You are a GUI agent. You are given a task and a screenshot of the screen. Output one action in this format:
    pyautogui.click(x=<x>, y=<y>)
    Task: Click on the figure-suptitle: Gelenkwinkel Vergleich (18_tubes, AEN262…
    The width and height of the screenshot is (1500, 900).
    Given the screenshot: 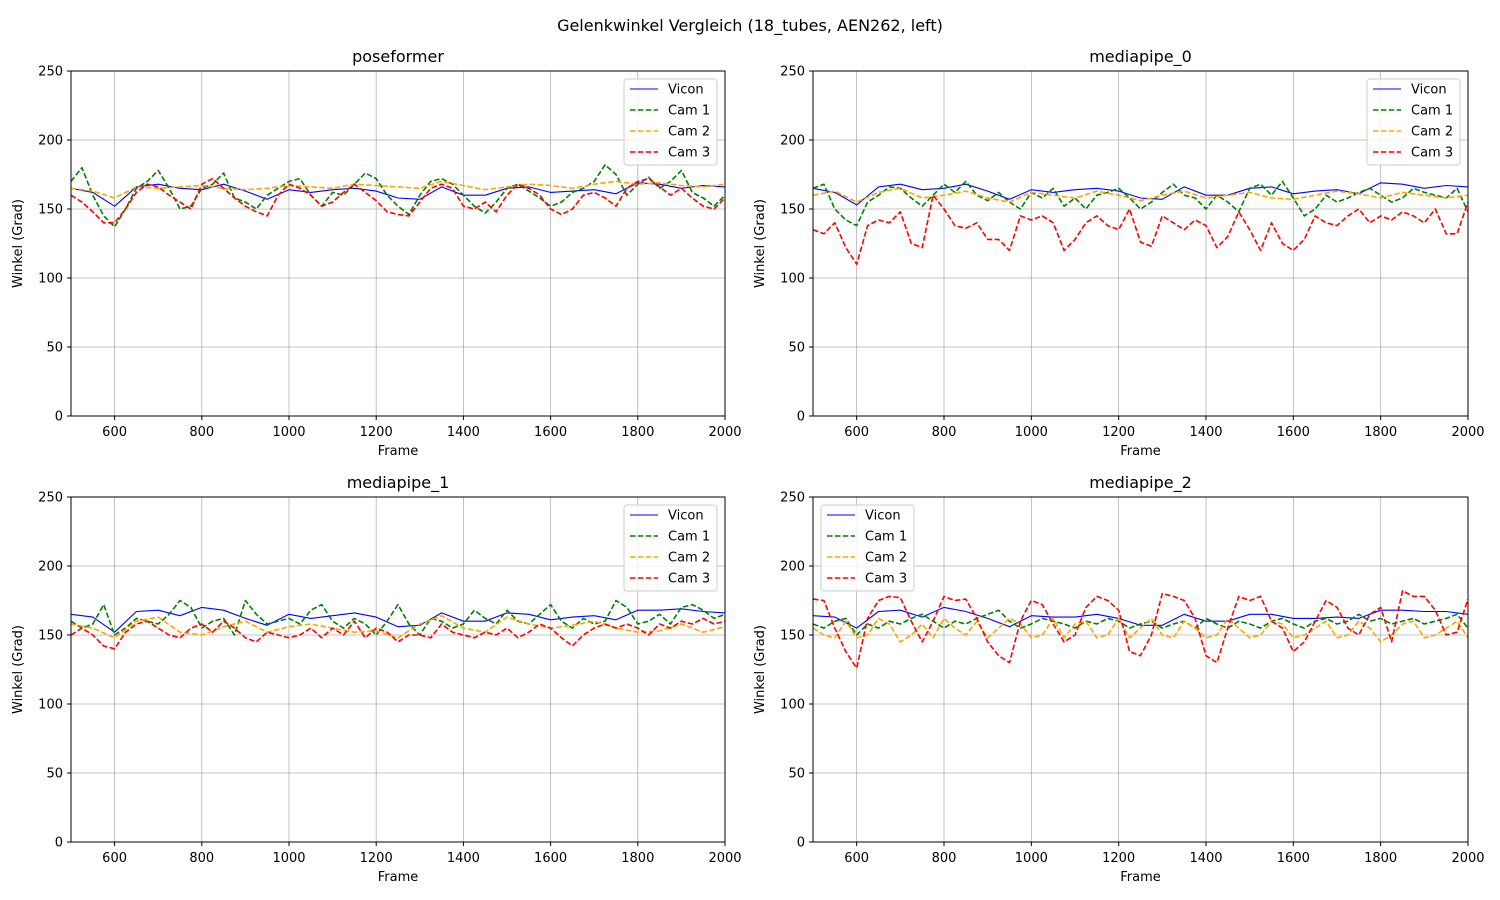 What is the action you would take?
    pyautogui.click(x=750, y=26)
    